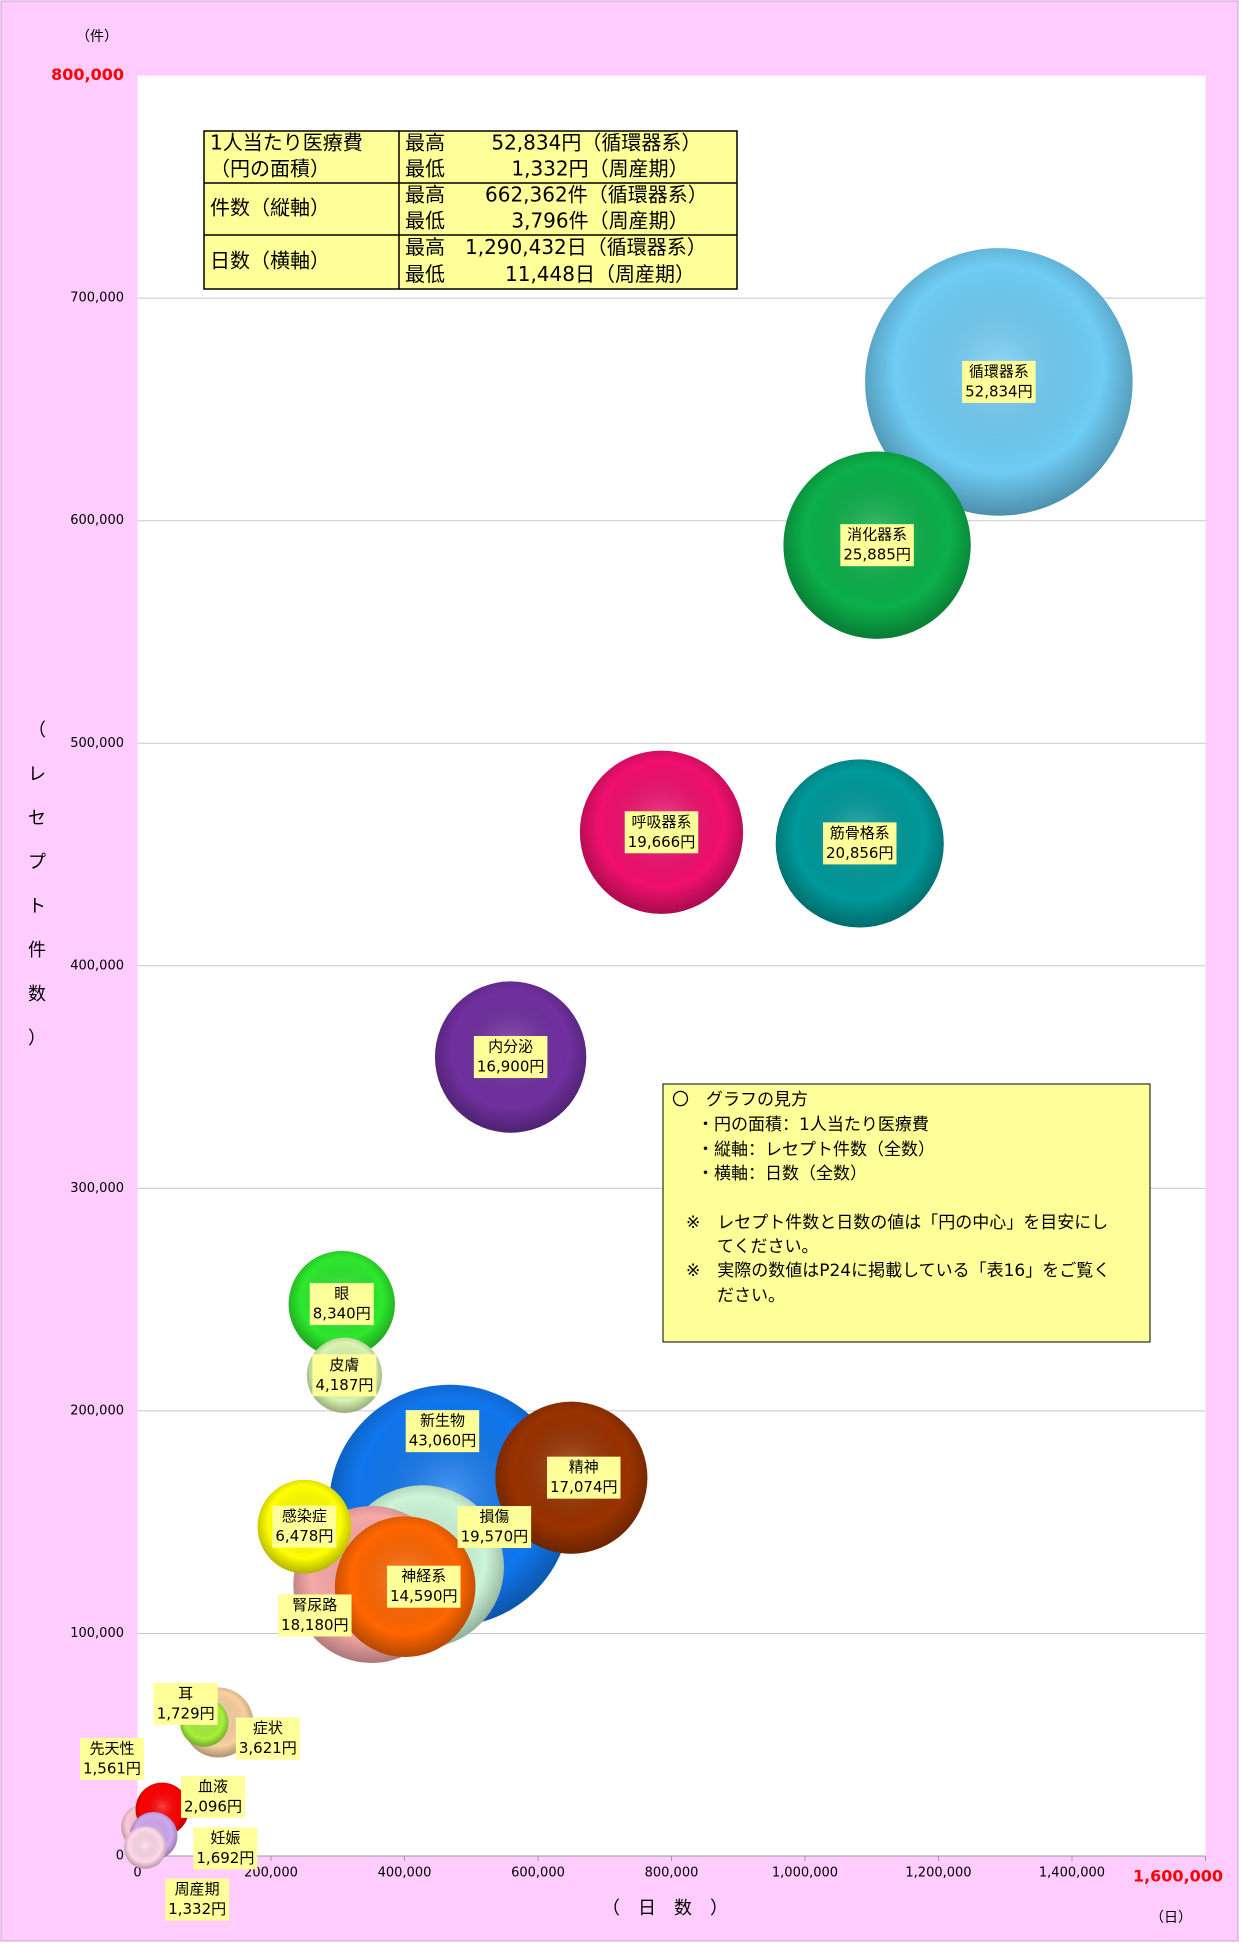 This screenshot has width=1239, height=1946. What do you see at coordinates (999, 371) in the screenshot?
I see `bubble-label: 循環器系` at bounding box center [999, 371].